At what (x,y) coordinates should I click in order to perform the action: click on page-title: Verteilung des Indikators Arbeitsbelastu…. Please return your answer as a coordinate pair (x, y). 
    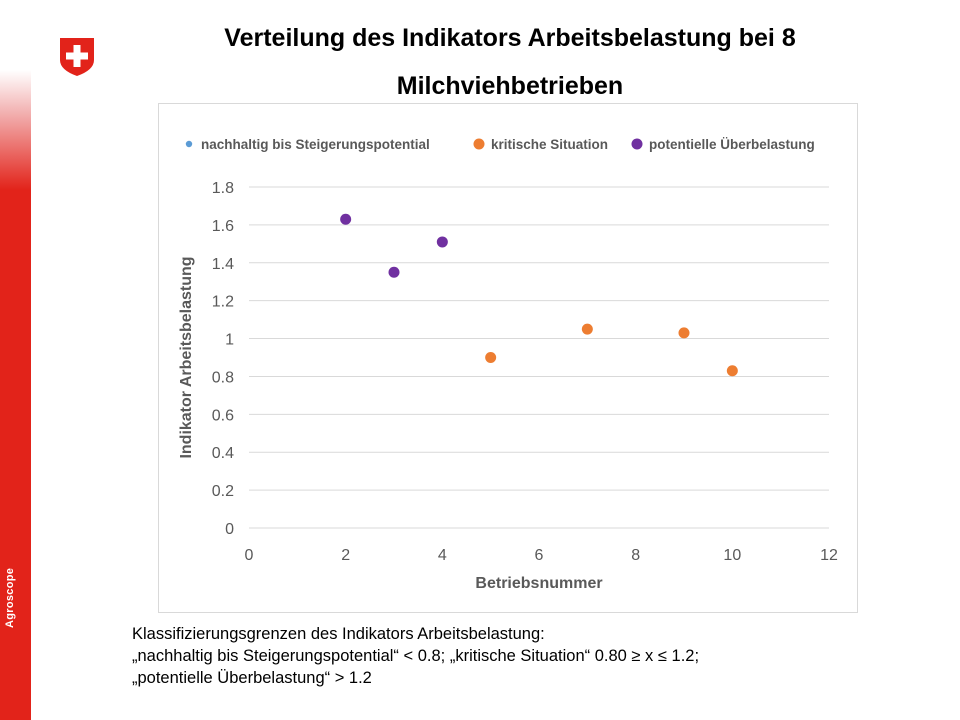
    Looking at the image, I should click on (510, 62).